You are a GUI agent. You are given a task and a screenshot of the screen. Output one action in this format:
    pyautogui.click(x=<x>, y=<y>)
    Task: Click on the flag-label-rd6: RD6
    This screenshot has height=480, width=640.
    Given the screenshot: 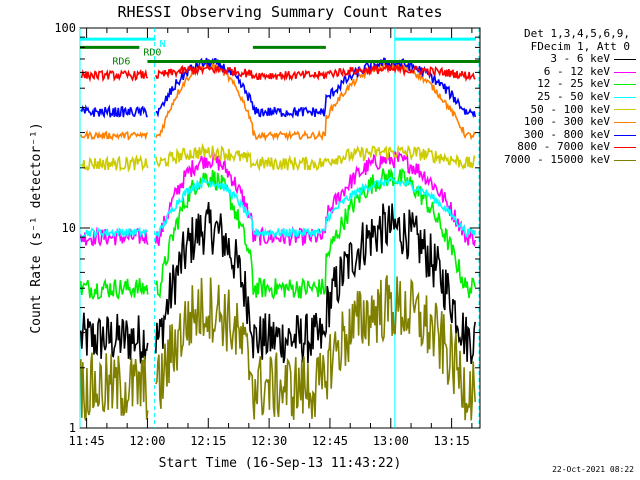 What is the action you would take?
    pyautogui.click(x=121, y=61)
    